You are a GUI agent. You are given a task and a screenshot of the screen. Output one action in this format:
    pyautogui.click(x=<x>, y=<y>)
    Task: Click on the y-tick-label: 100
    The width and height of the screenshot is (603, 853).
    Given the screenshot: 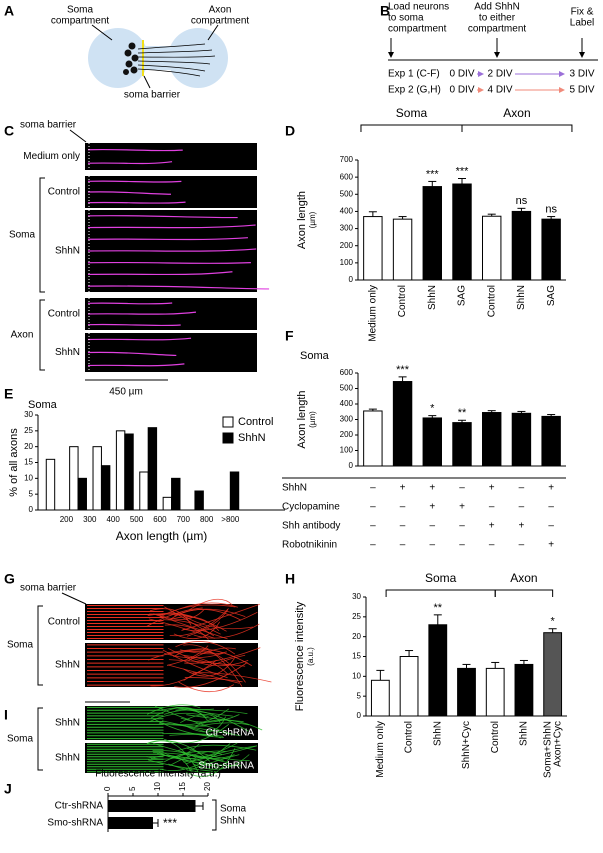 What is the action you would take?
    pyautogui.click(x=347, y=262)
    